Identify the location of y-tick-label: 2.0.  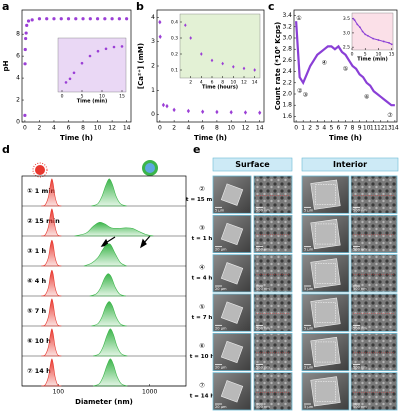
(287, 94).